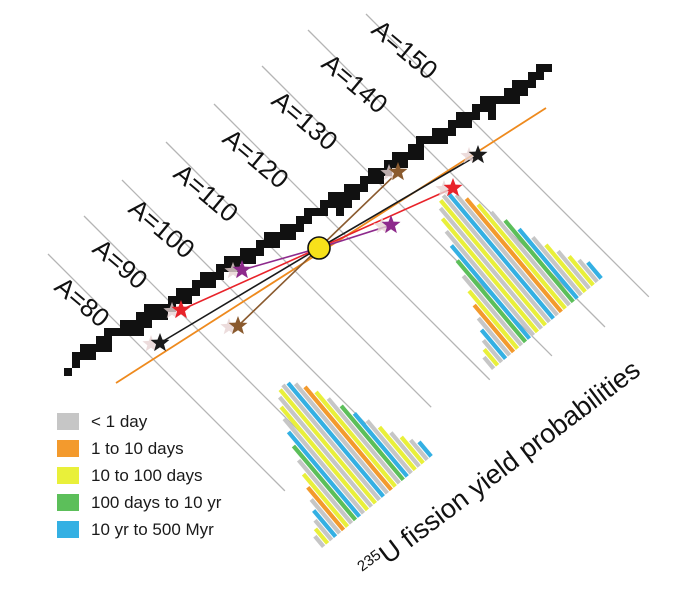 The image size is (690, 601). Describe the element at coordinates (119, 421) in the screenshot. I see `legend-label: < 1 day` at that location.